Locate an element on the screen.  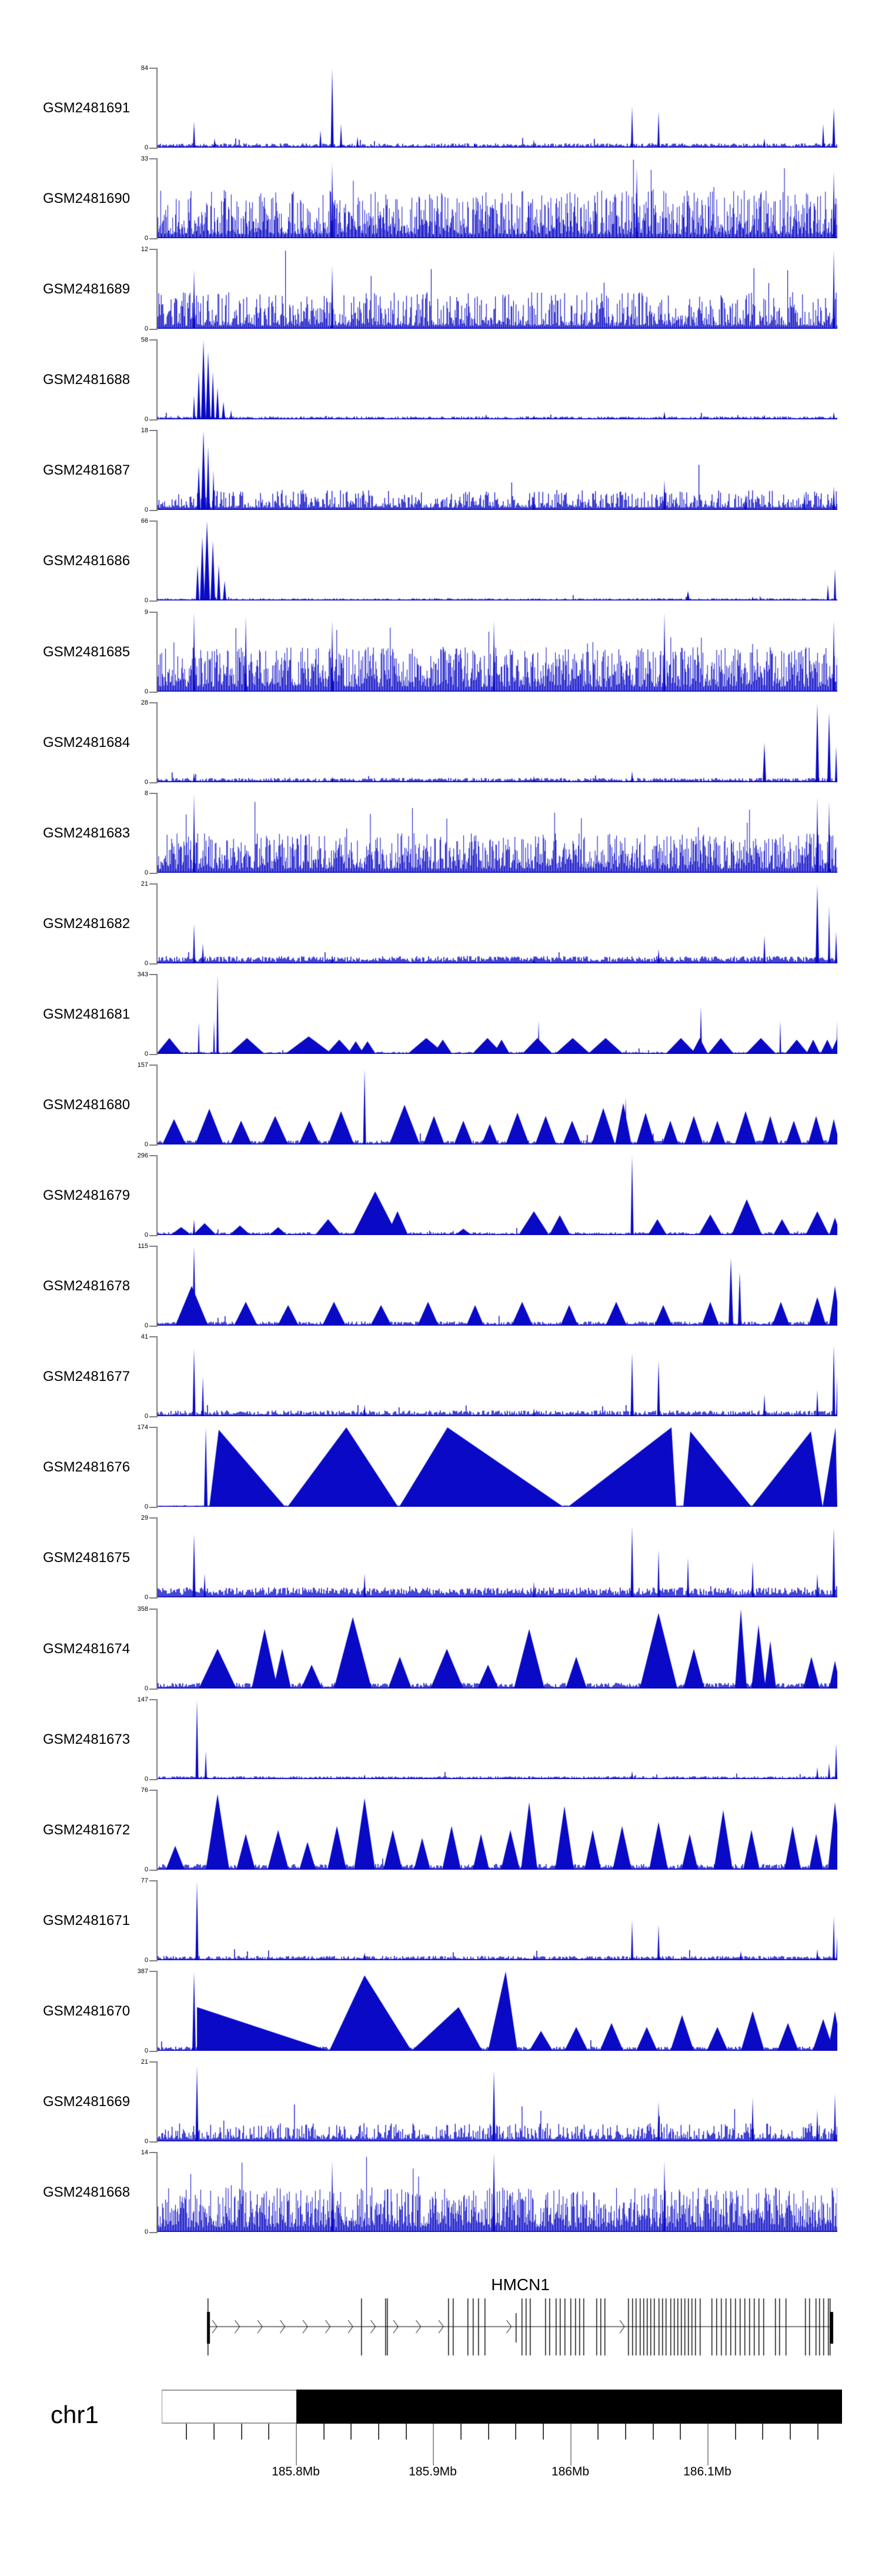
track-label: GSM2481677 is located at coordinates (87, 1376).